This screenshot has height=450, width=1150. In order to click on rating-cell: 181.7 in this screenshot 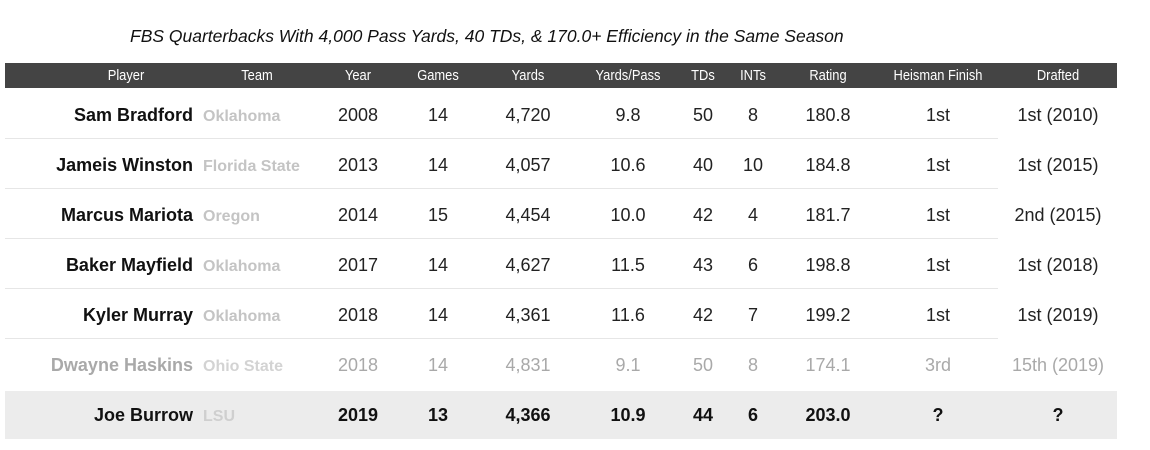, I will do `click(828, 215)`.